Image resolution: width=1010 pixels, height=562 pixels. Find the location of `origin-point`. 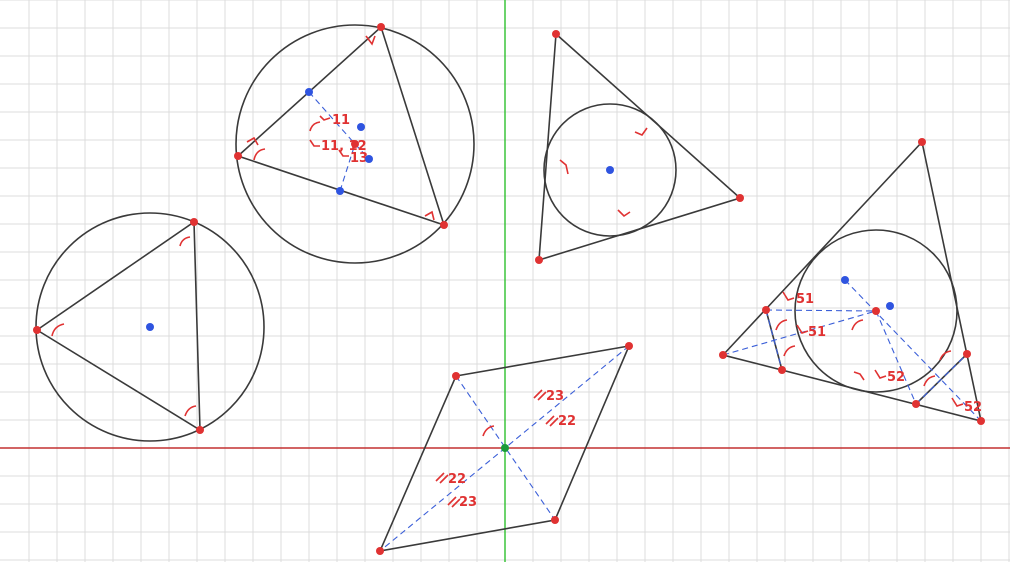

origin-point is located at coordinates (505, 448).